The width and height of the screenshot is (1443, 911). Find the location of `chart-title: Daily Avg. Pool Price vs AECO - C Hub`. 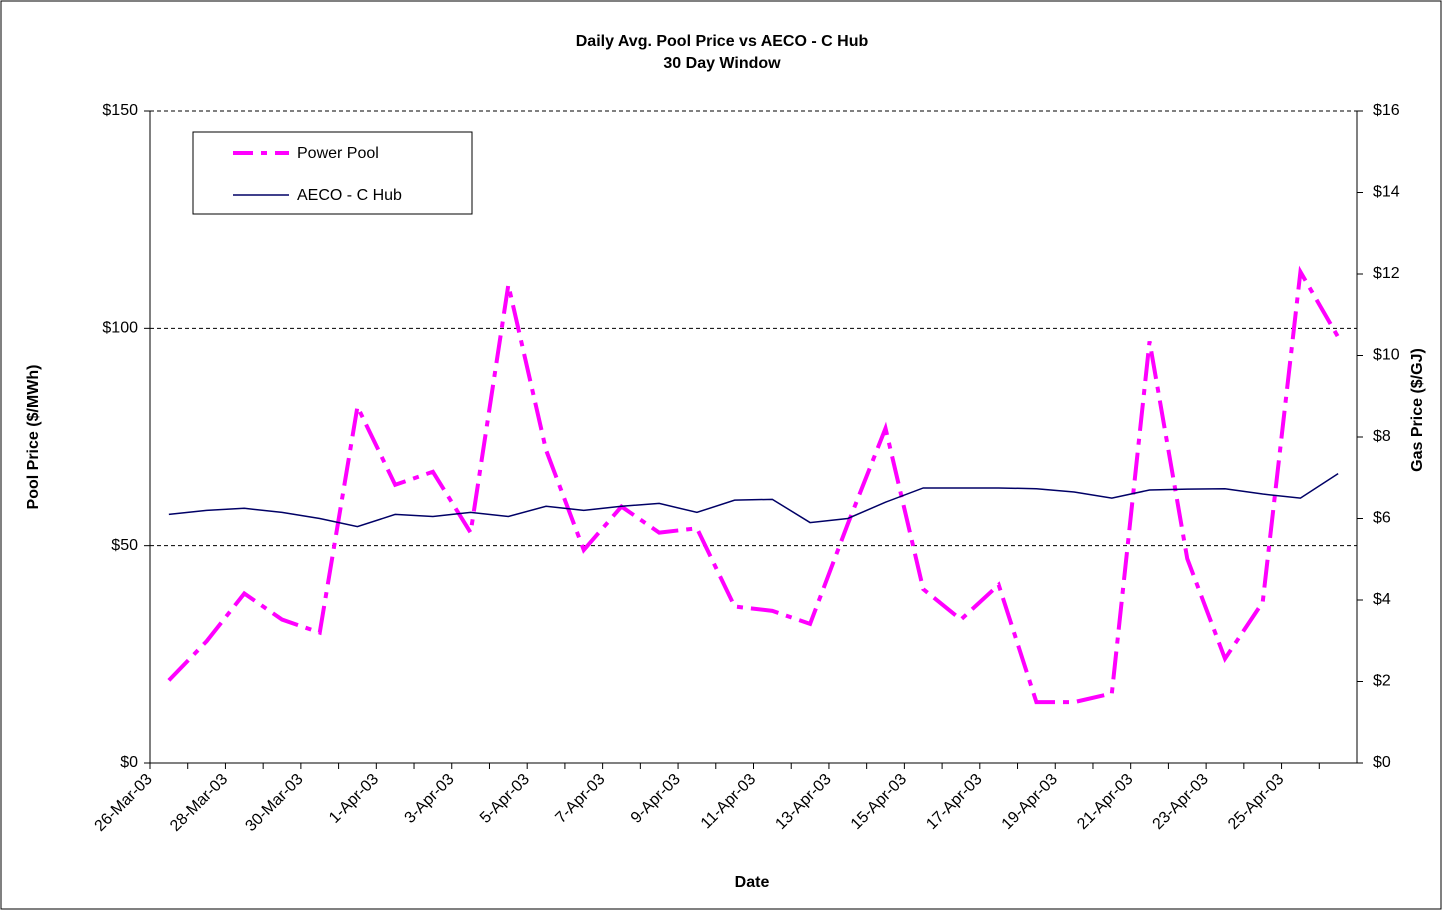

chart-title: Daily Avg. Pool Price vs AECO - C Hub is located at coordinates (722, 41).